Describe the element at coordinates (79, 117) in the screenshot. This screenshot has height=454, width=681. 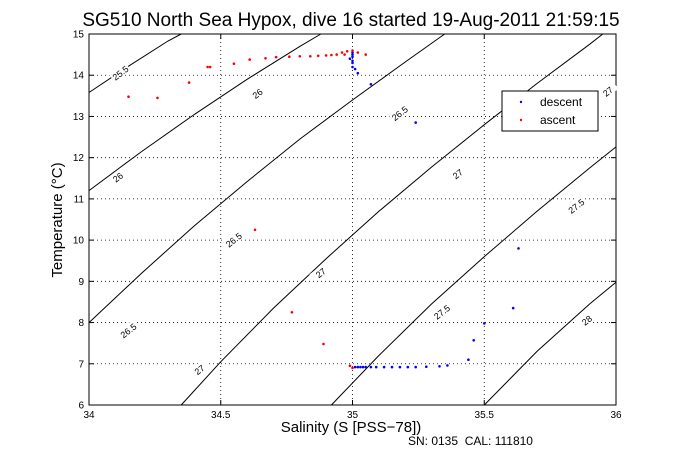
I see `y-tick-label: 13` at that location.